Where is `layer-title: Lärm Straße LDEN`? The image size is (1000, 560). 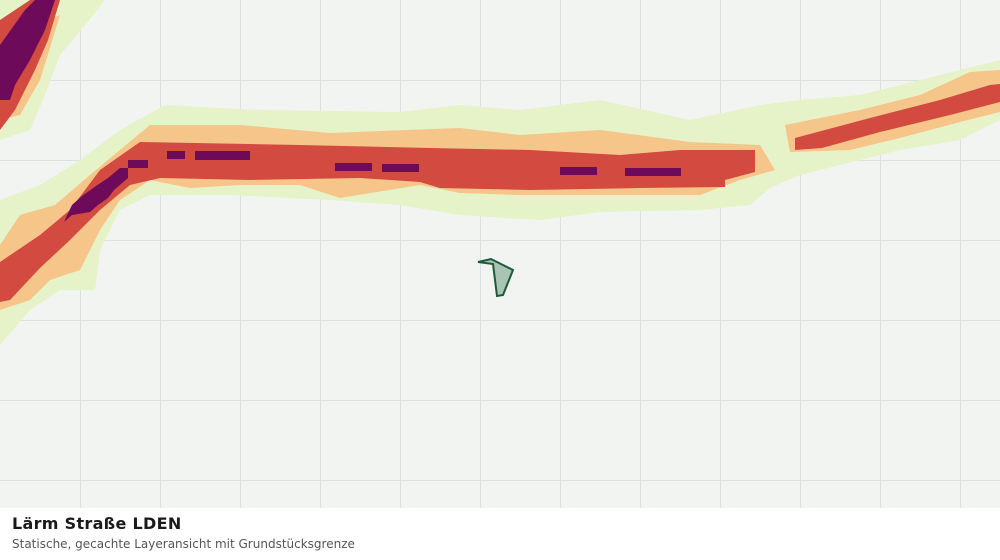 layer-title: Lärm Straße LDEN is located at coordinates (97, 523).